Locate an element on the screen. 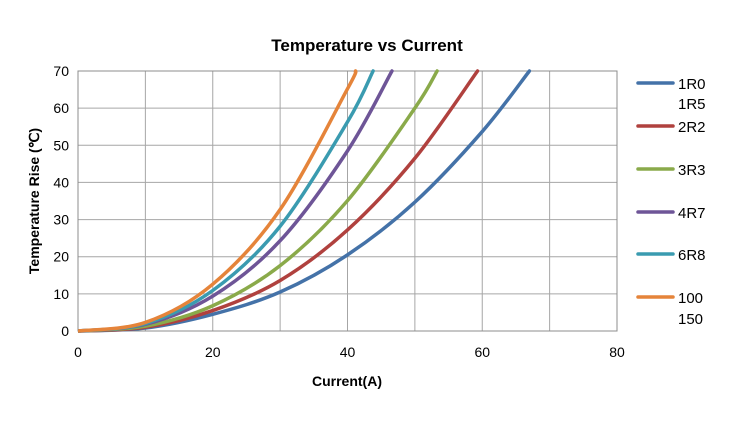  legend-label-100: 100 is located at coordinates (690, 298).